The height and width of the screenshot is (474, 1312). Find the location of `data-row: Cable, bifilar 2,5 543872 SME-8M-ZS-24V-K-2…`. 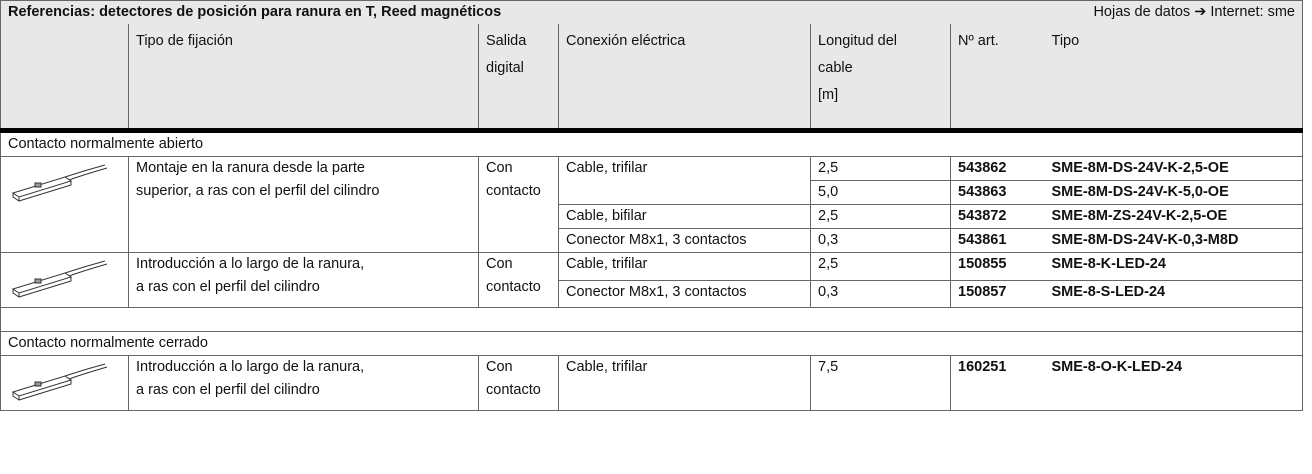

data-row: Cable, bifilar 2,5 543872 SME-8M-ZS-24V-K-2… is located at coordinates (652, 216).